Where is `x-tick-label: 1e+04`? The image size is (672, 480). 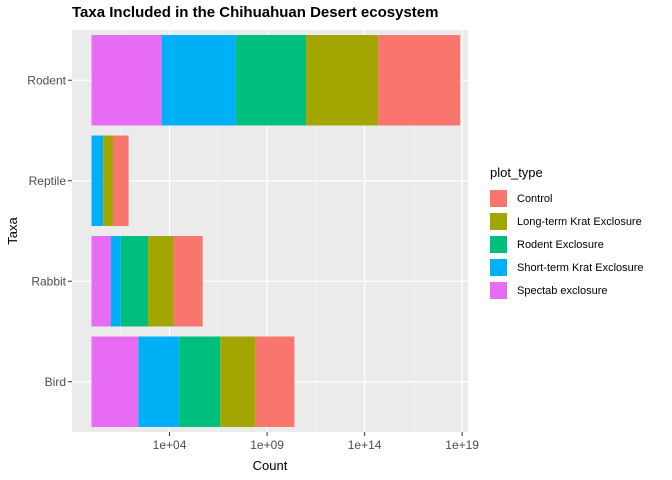
x-tick-label: 1e+04 is located at coordinates (170, 445).